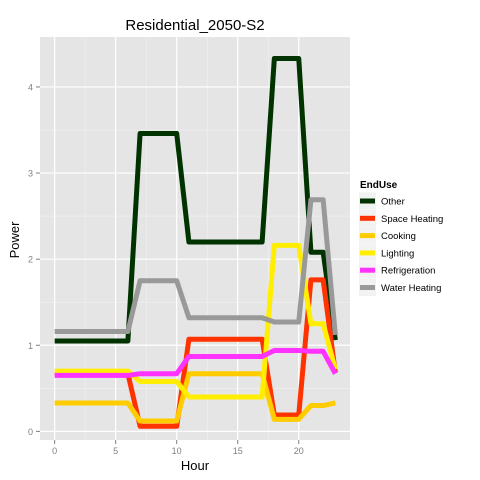 The width and height of the screenshot is (480, 480). Describe the element at coordinates (14, 240) in the screenshot. I see `y-axis-label: Power` at that location.